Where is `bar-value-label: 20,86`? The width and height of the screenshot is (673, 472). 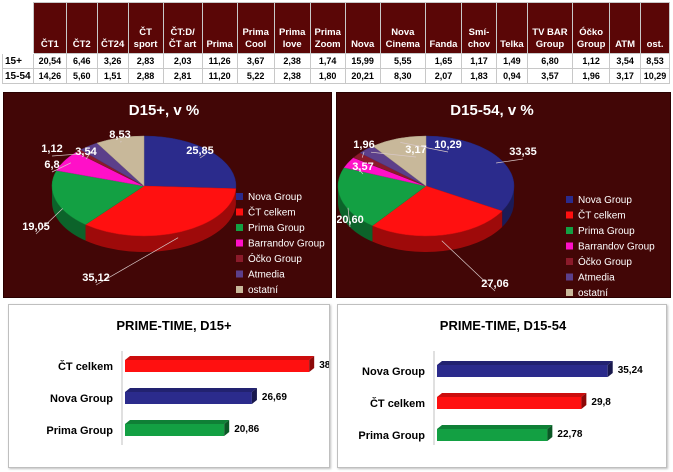 bar-value-label: 20,86 is located at coordinates (246, 429).